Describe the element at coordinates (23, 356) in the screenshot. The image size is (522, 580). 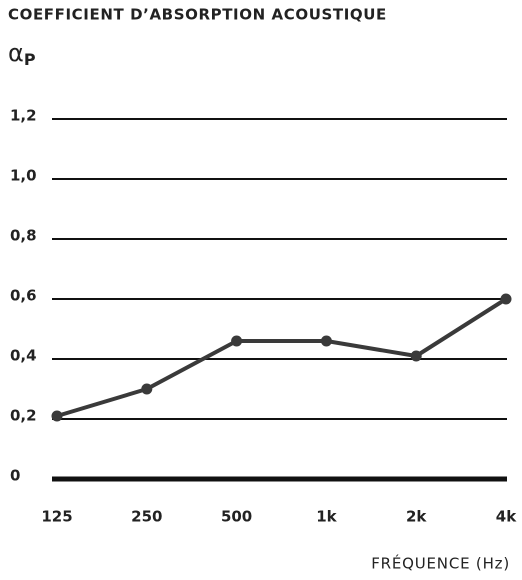
I see `y-tick-label: 0,4` at that location.